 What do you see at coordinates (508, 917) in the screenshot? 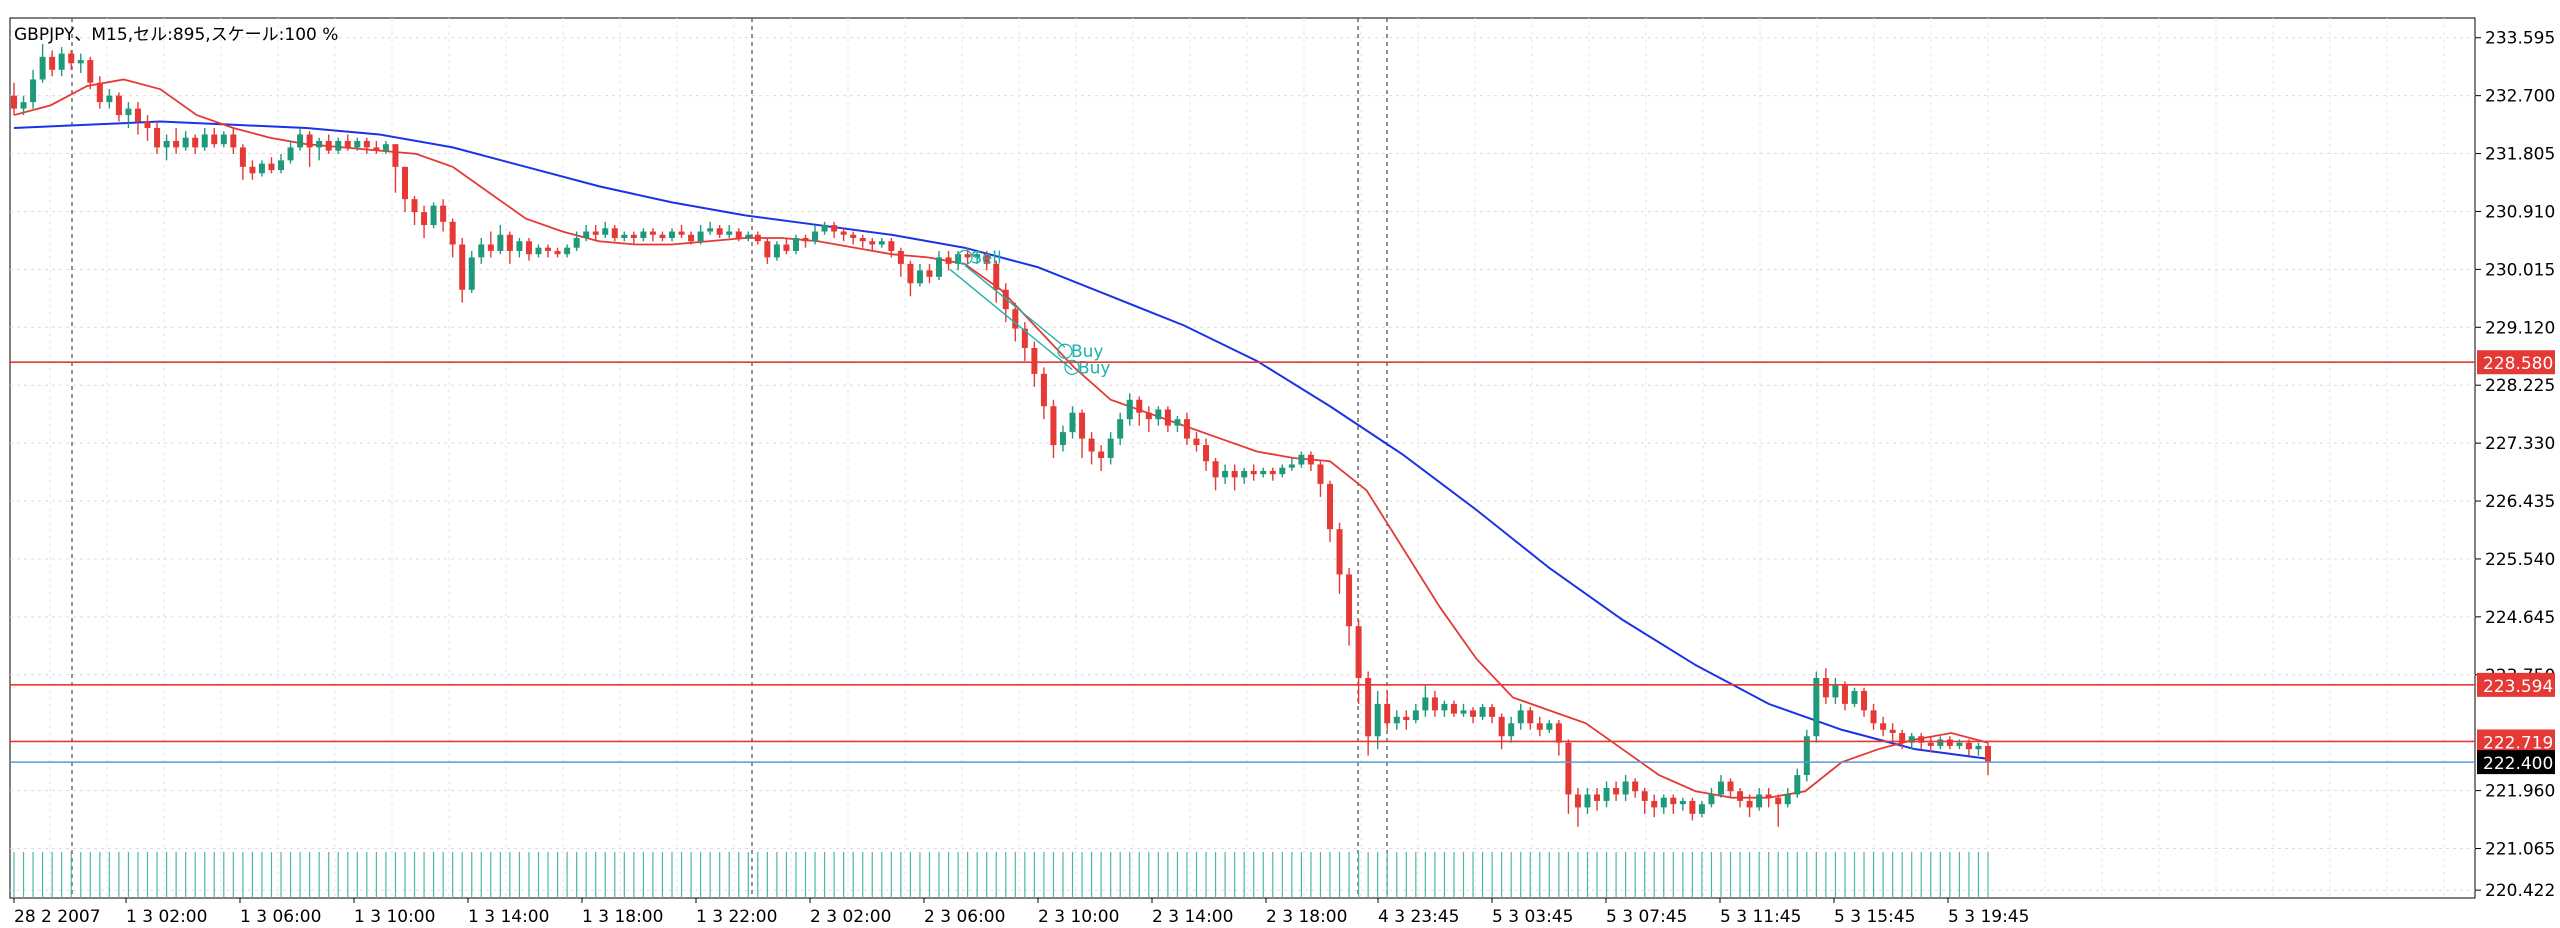
I see `time-axis-label: 1 3 14:00` at bounding box center [508, 917].